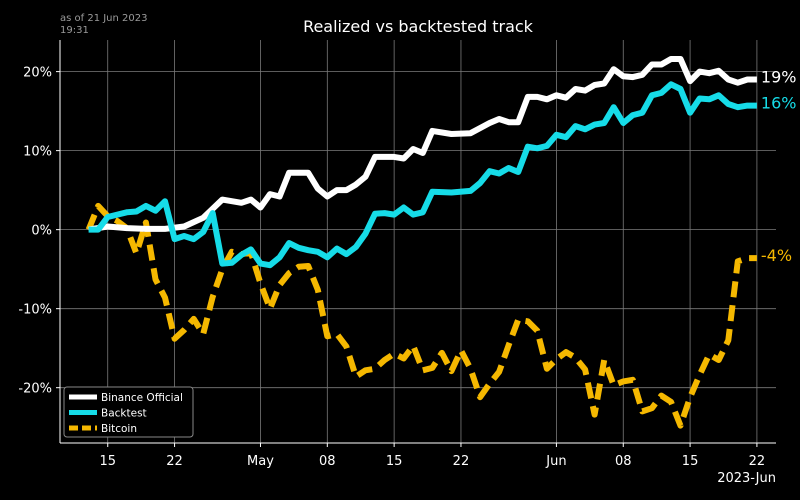  What do you see at coordinates (260, 461) in the screenshot?
I see `x-tick-label: May` at bounding box center [260, 461].